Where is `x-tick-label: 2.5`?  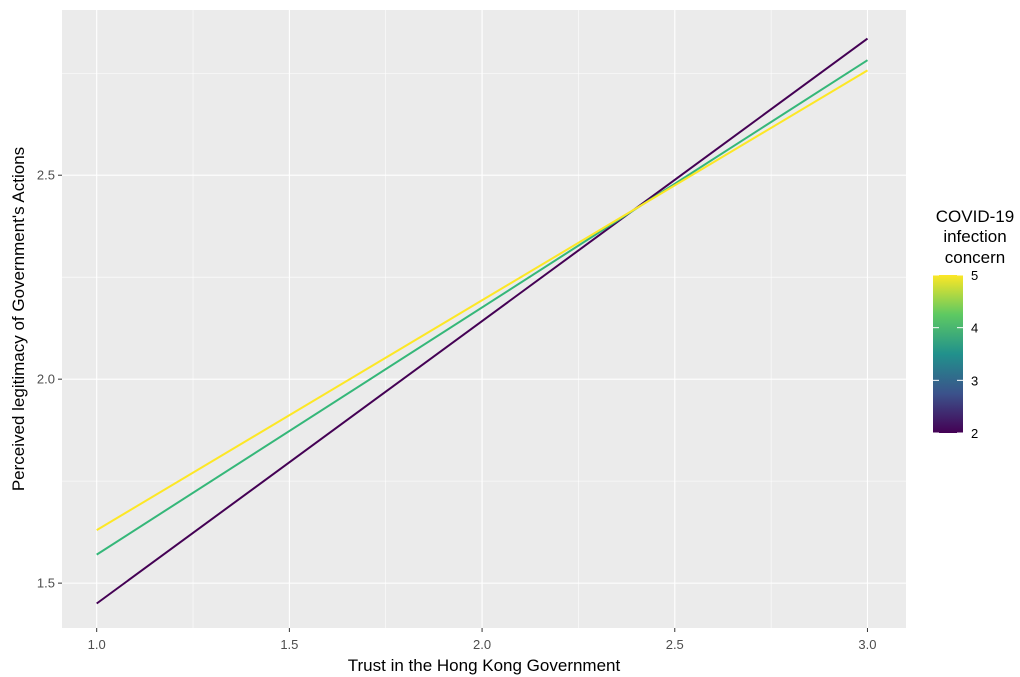
x-tick-label: 2.5 is located at coordinates (675, 644).